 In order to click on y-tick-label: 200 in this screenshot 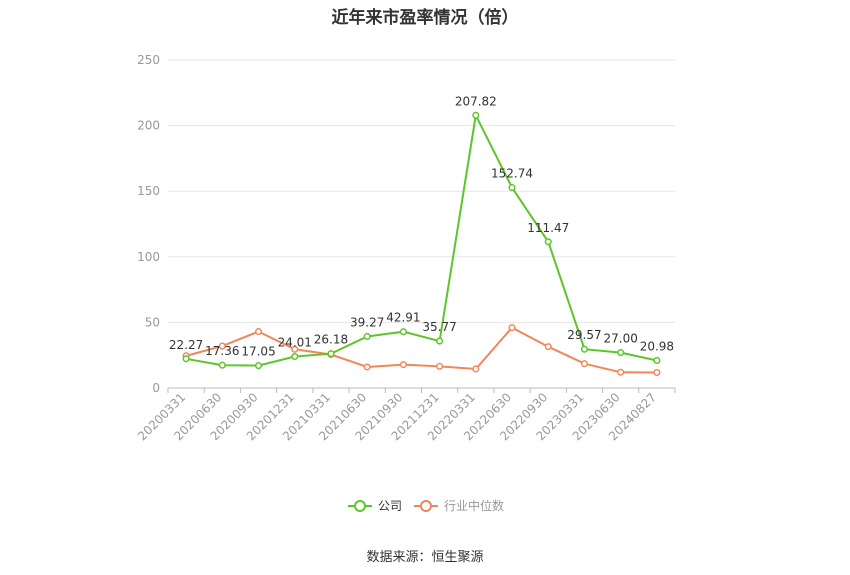, I will do `click(148, 126)`.